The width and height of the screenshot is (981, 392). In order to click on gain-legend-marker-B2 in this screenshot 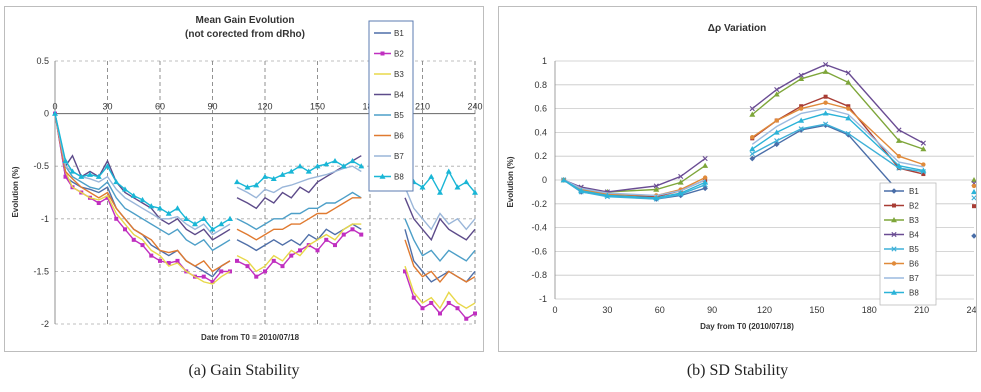, I will do `click(382, 53)`.